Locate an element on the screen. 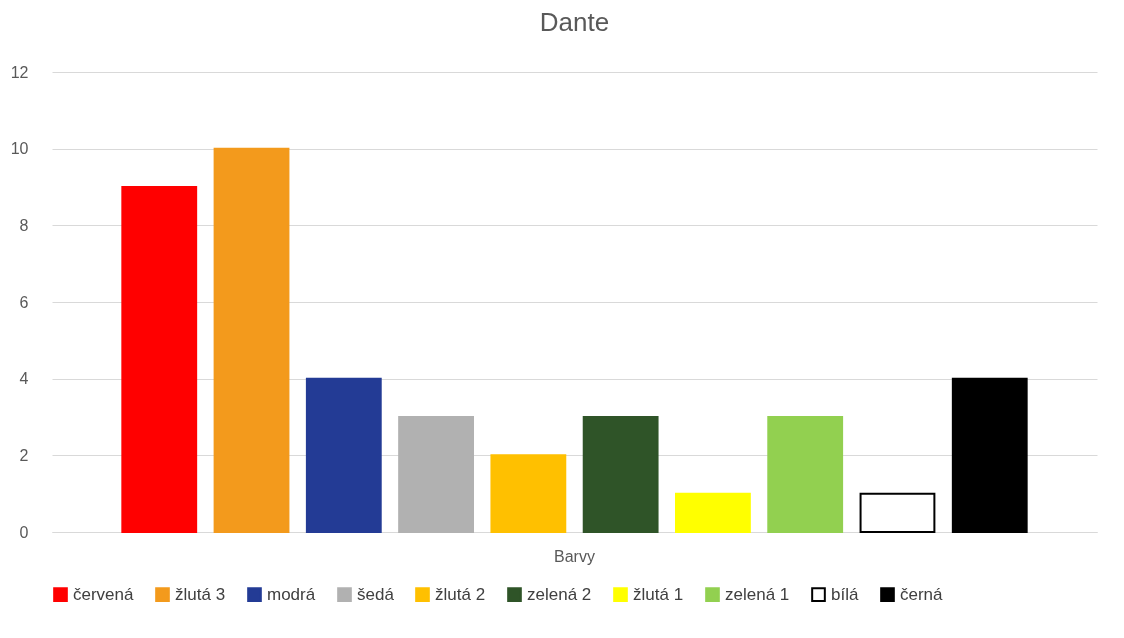 The height and width of the screenshot is (638, 1124). y-tick-label: 4 is located at coordinates (24, 379).